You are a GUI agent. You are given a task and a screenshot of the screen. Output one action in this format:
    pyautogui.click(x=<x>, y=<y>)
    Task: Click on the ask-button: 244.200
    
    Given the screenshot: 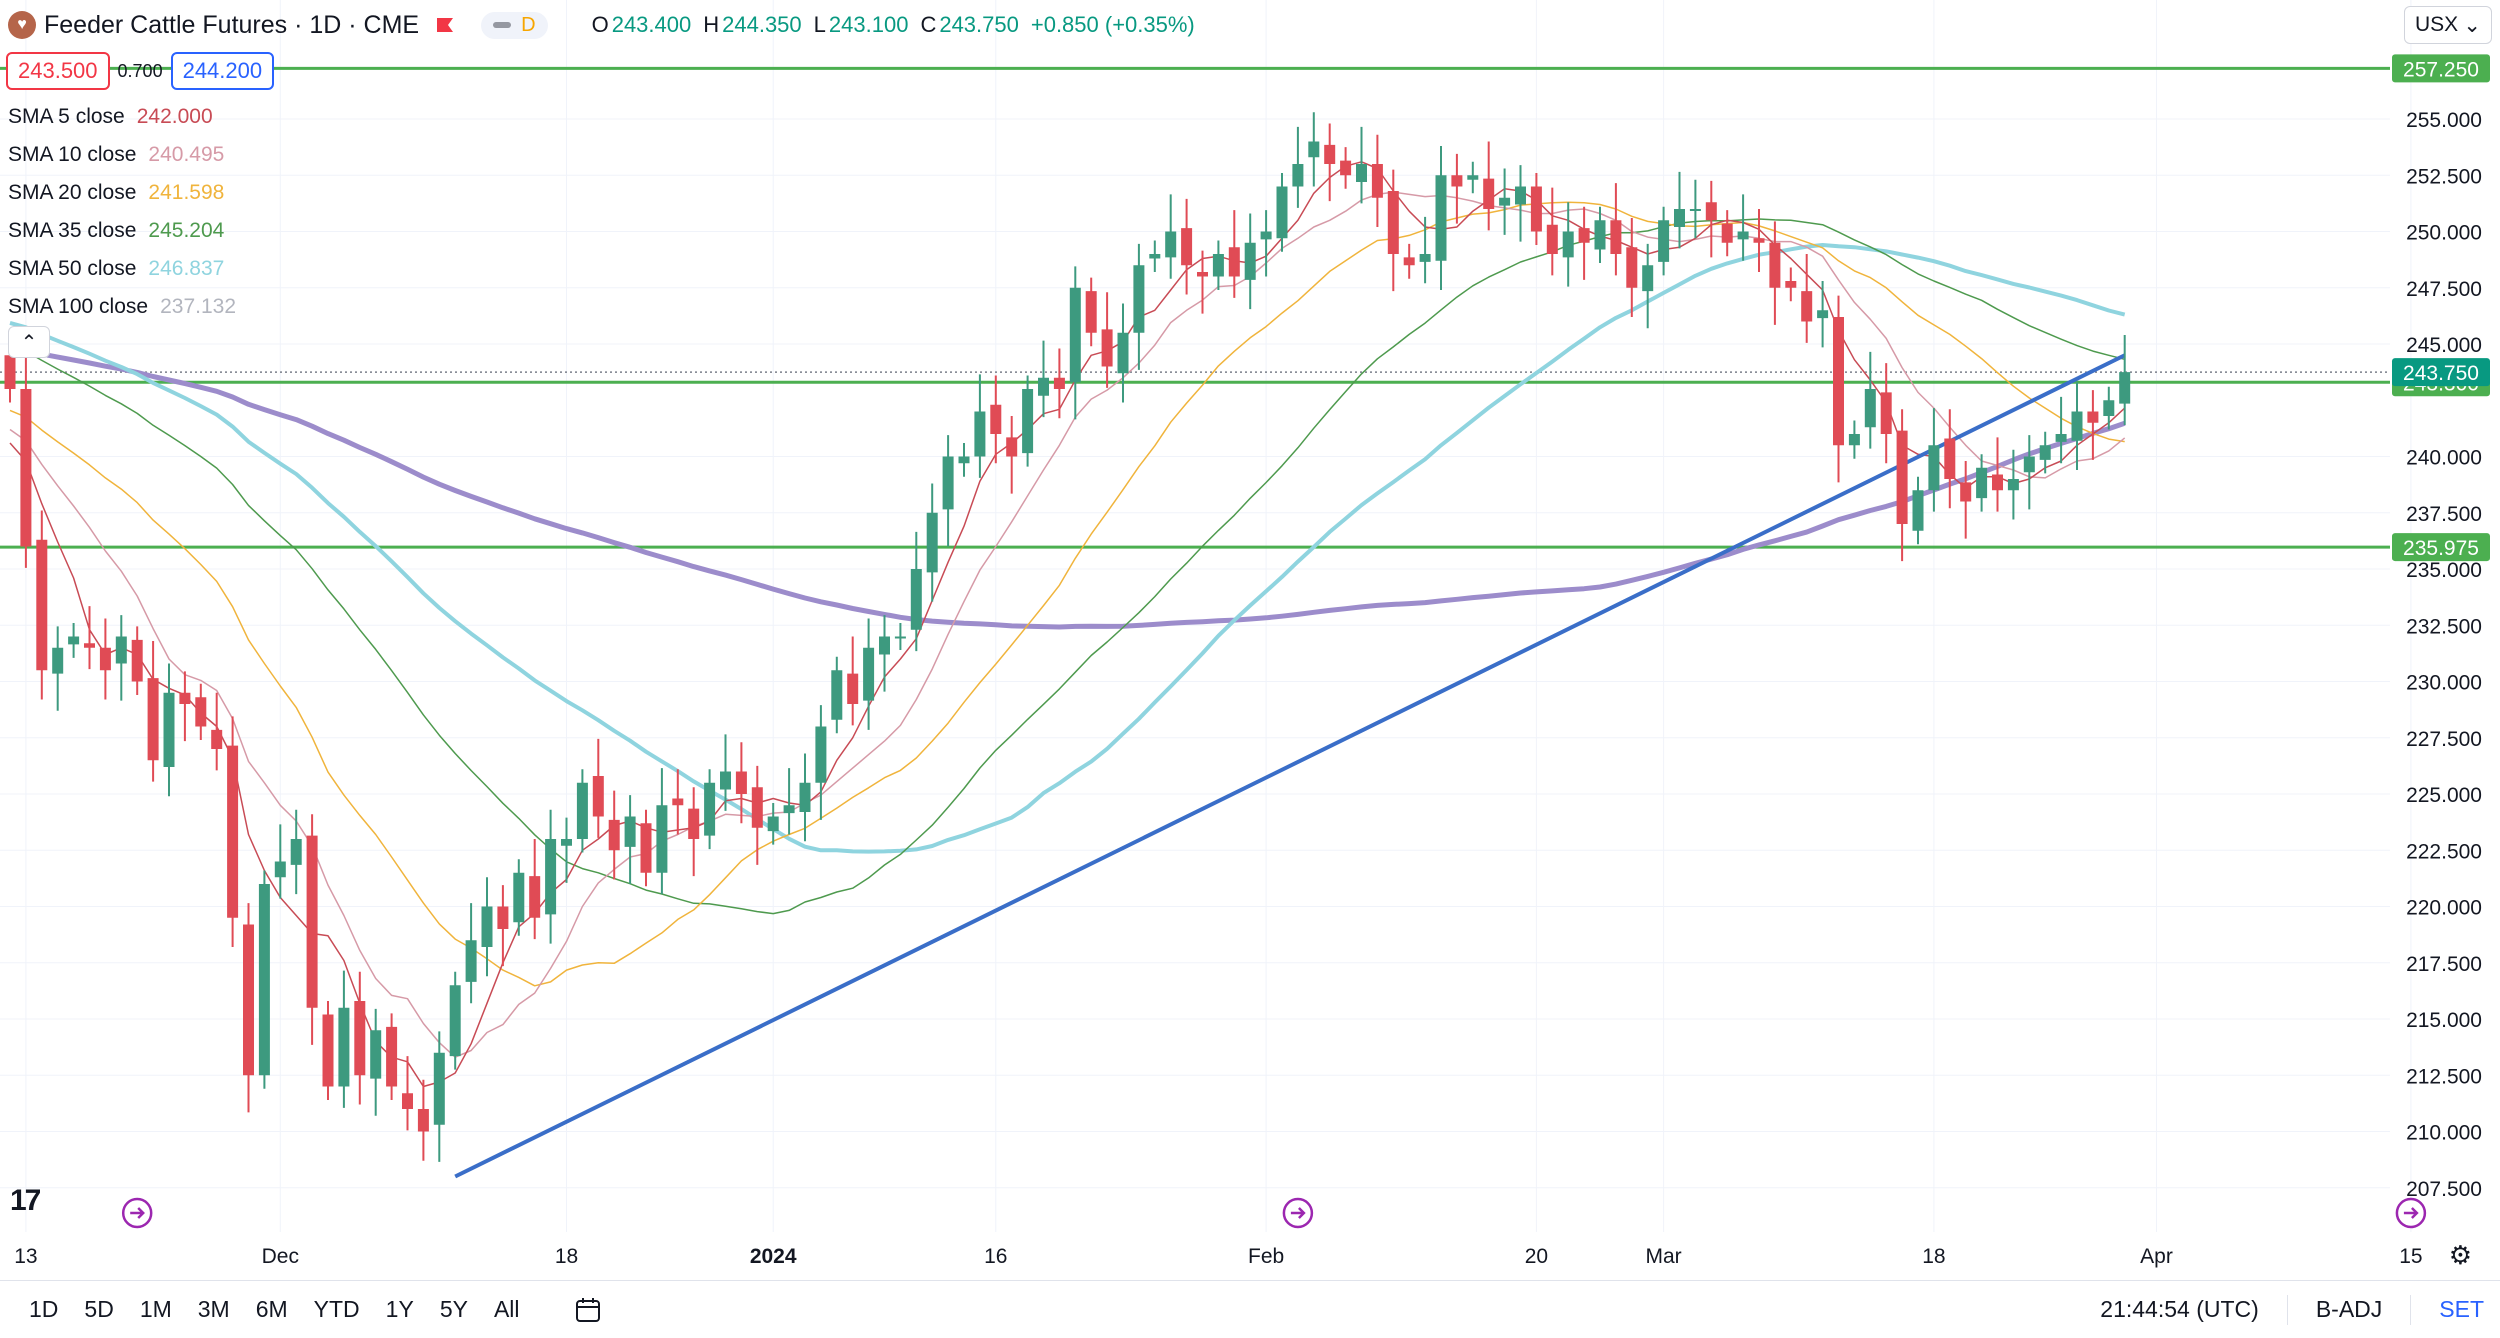 What is the action you would take?
    pyautogui.click(x=222, y=71)
    